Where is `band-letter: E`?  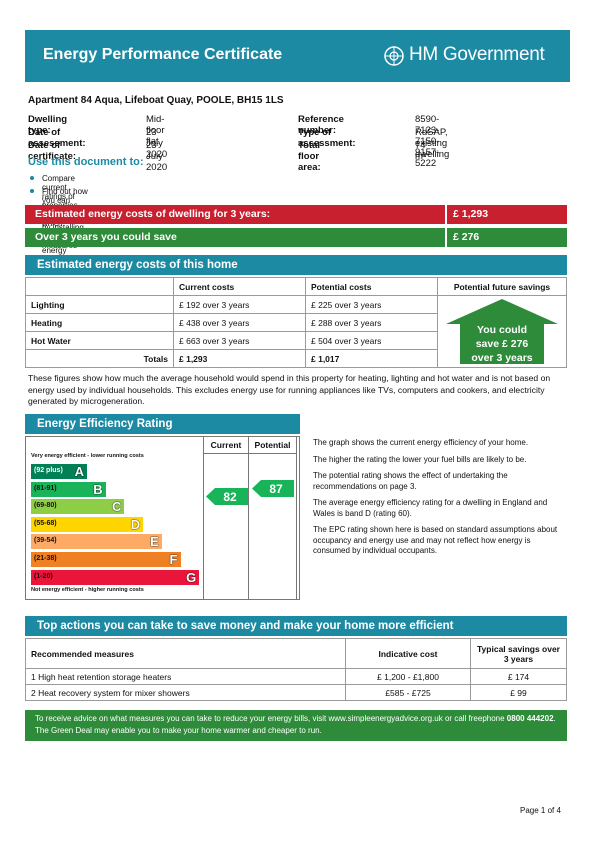
band-letter: E is located at coordinates (154, 542).